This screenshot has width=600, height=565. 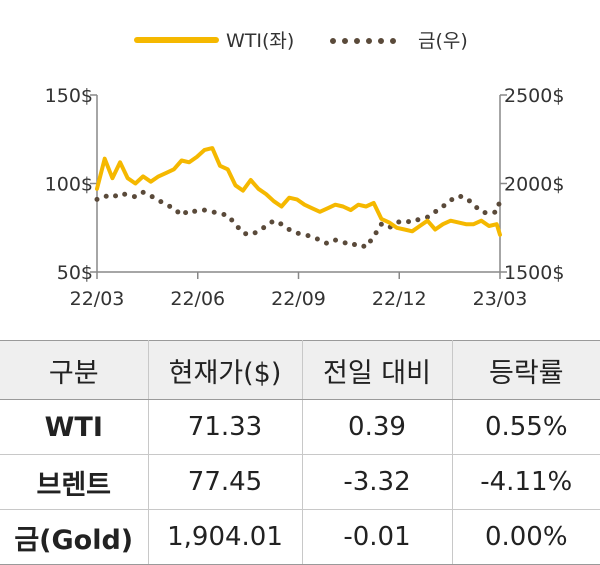 What do you see at coordinates (225, 370) in the screenshot?
I see `header-price: 현재가($)` at bounding box center [225, 370].